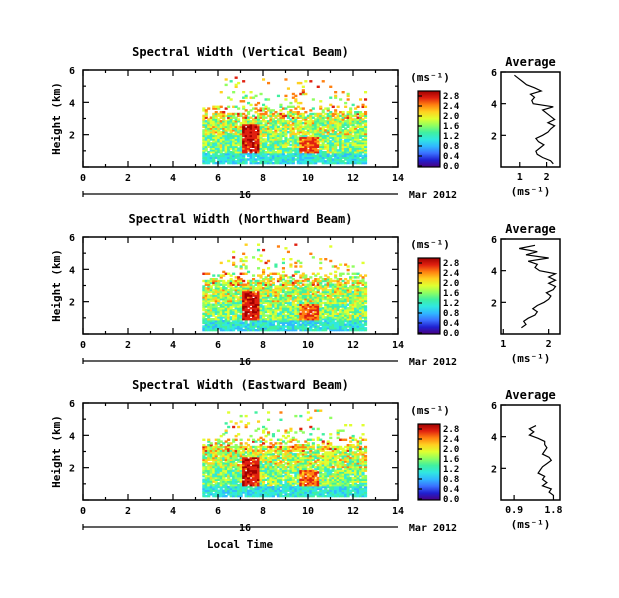 The height and width of the screenshot is (598, 619). What do you see at coordinates (398, 178) in the screenshot?
I see `x-tick-label: 14` at bounding box center [398, 178].